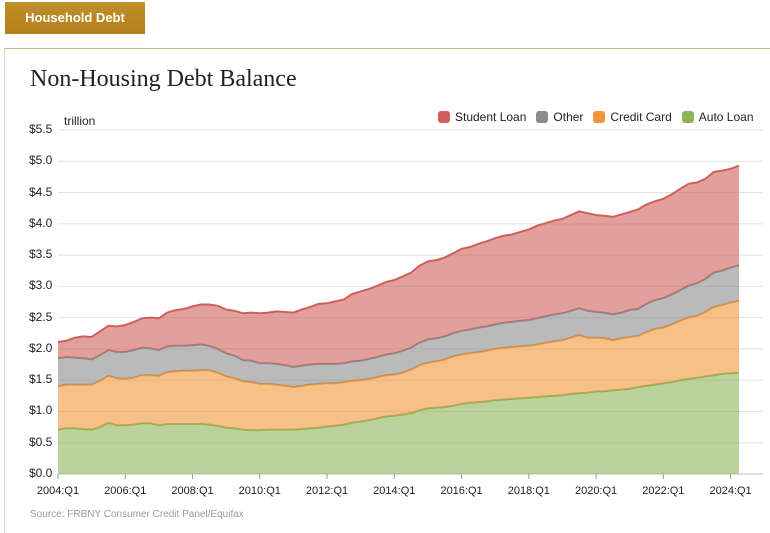  What do you see at coordinates (41, 285) in the screenshot?
I see `y-tick-label: $3.0` at bounding box center [41, 285].